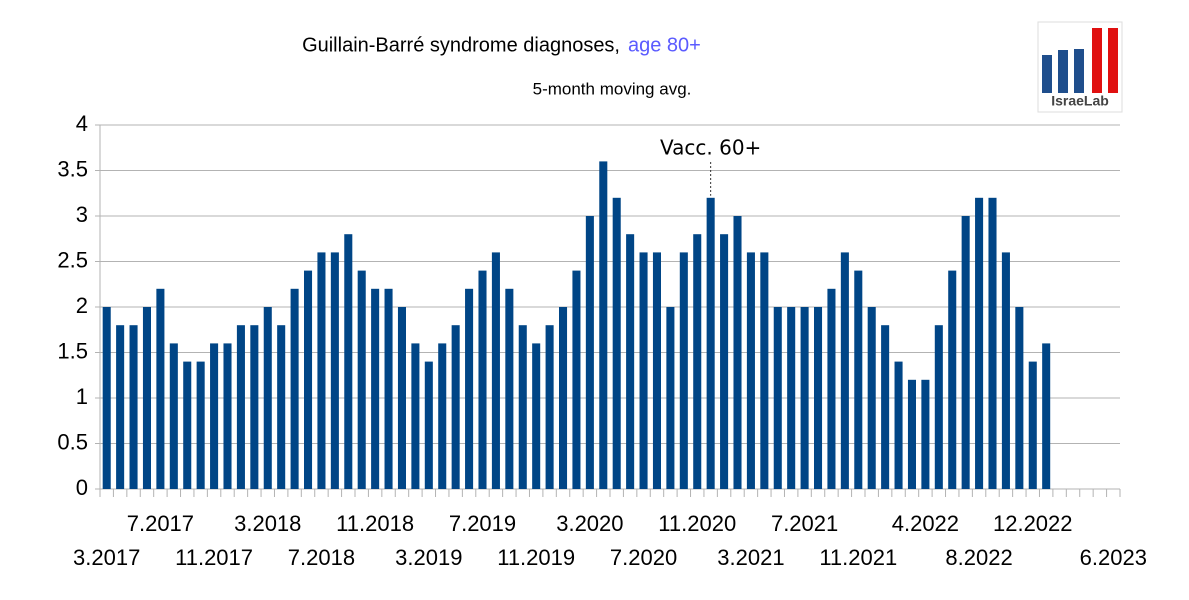  Describe the element at coordinates (267, 523) in the screenshot. I see `x-tick-label: 3.2018` at that location.